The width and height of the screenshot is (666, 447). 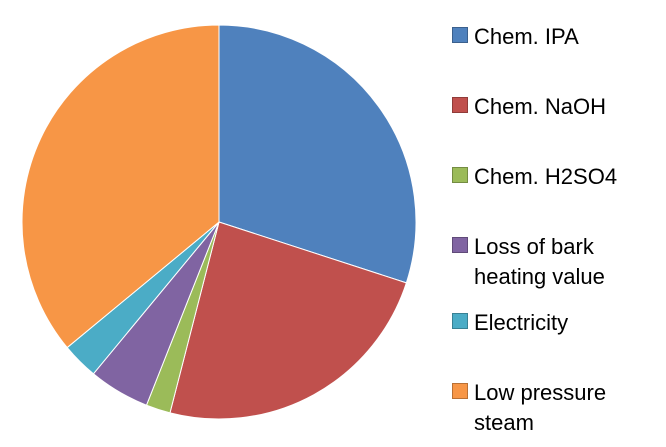 I want to click on legend-label: Chem. NaOH, so click(x=540, y=106).